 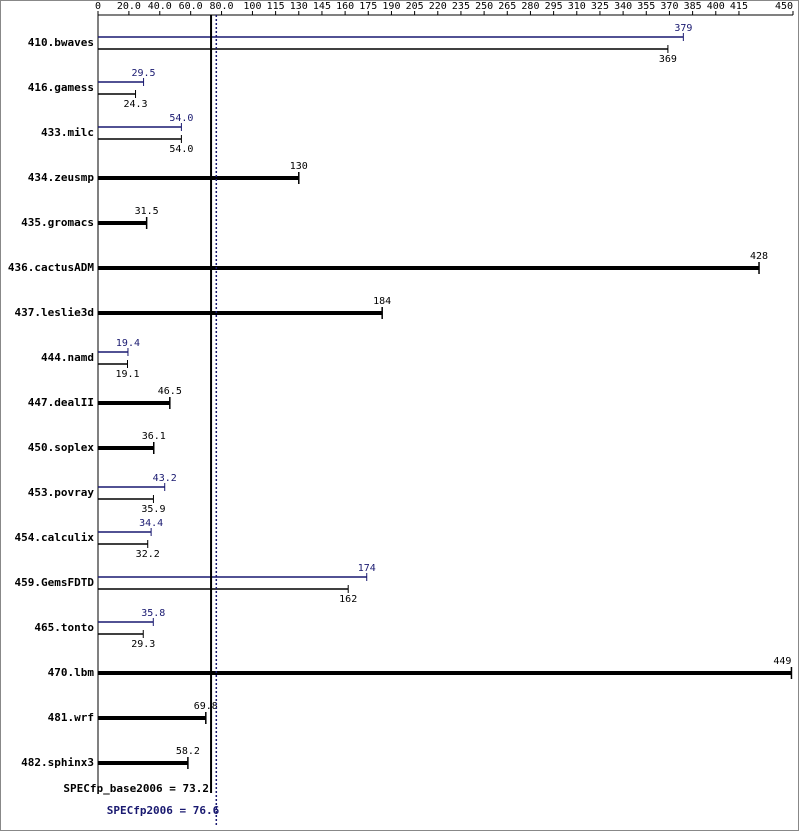 I want to click on value-label: 184, so click(x=382, y=301).